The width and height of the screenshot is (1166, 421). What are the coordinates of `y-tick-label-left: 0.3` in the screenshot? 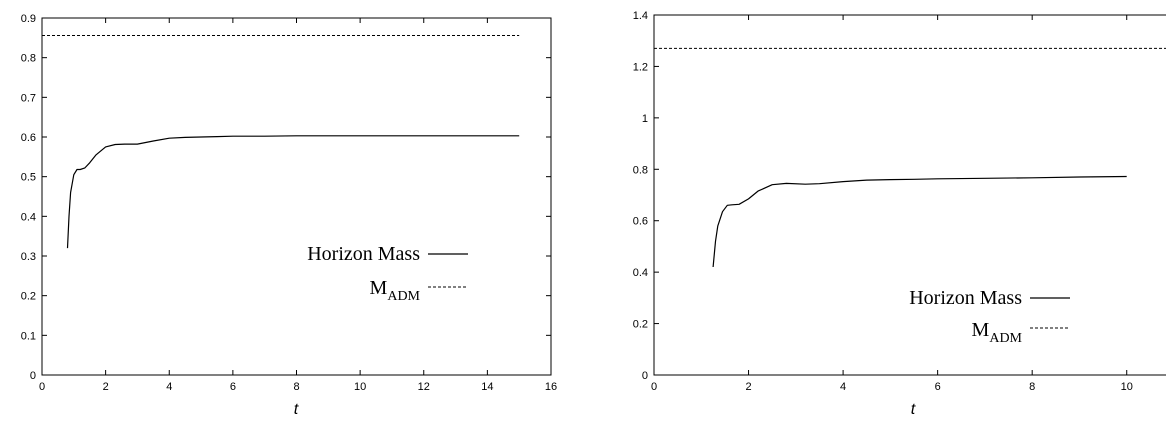 It's located at (28, 257).